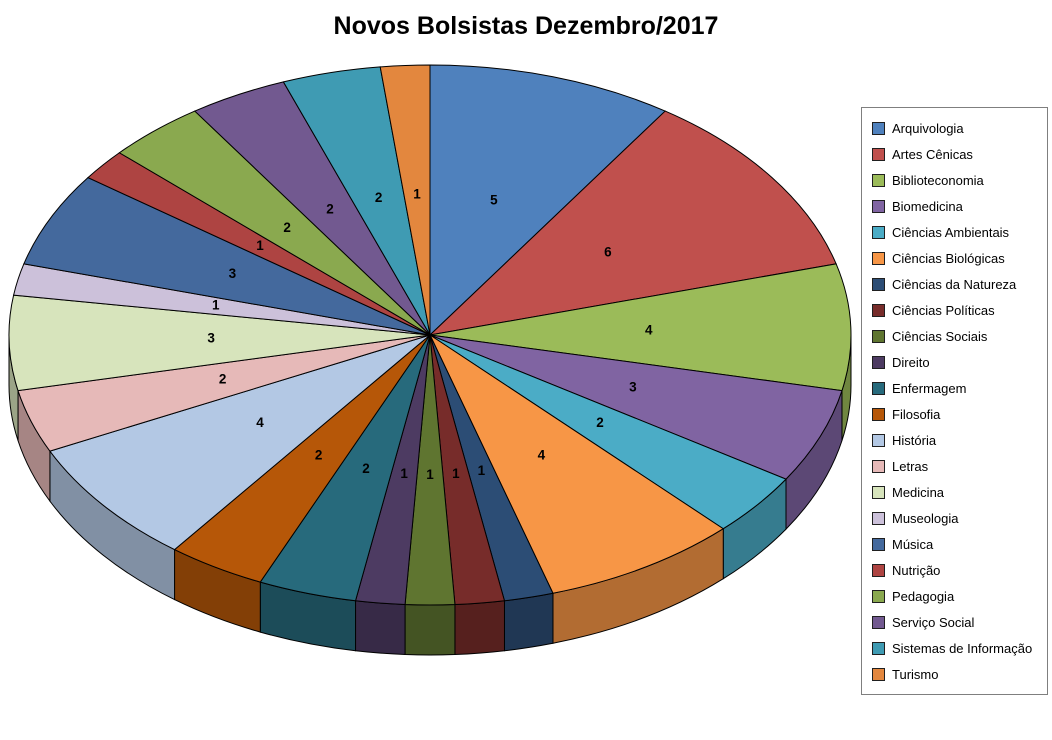 Image resolution: width=1052 pixels, height=740 pixels. I want to click on legend-label: Medicina, so click(918, 492).